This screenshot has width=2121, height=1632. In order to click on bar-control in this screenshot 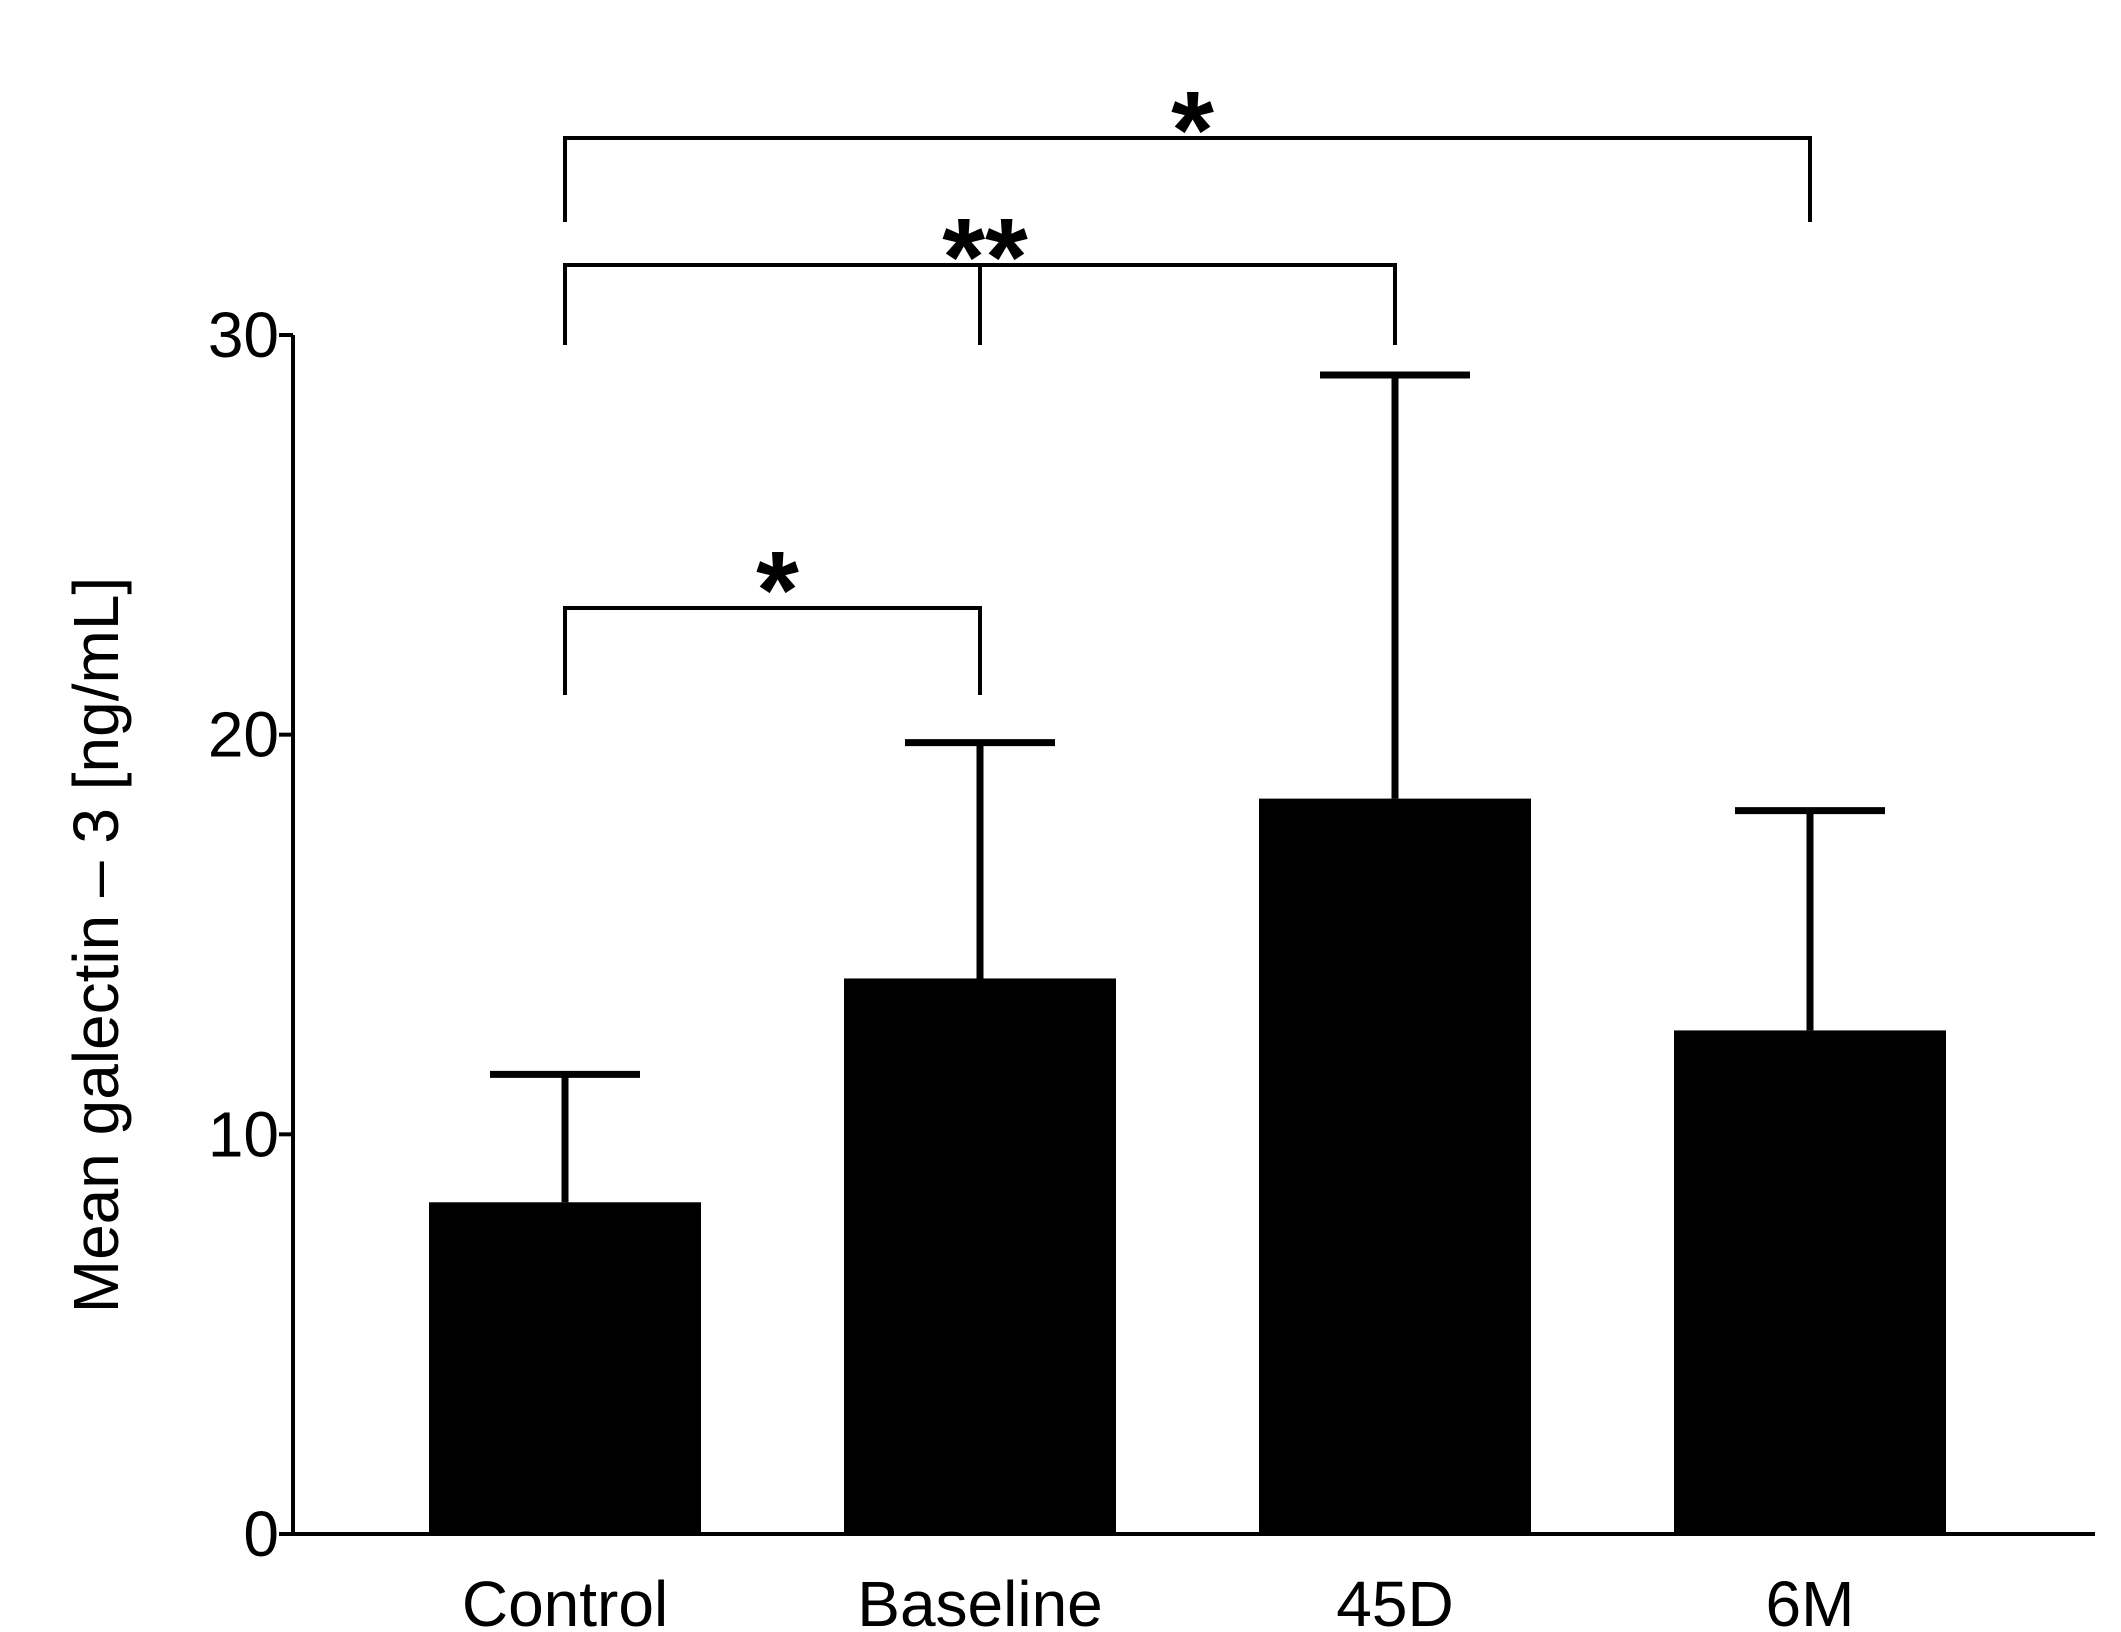, I will do `click(565, 1368)`.